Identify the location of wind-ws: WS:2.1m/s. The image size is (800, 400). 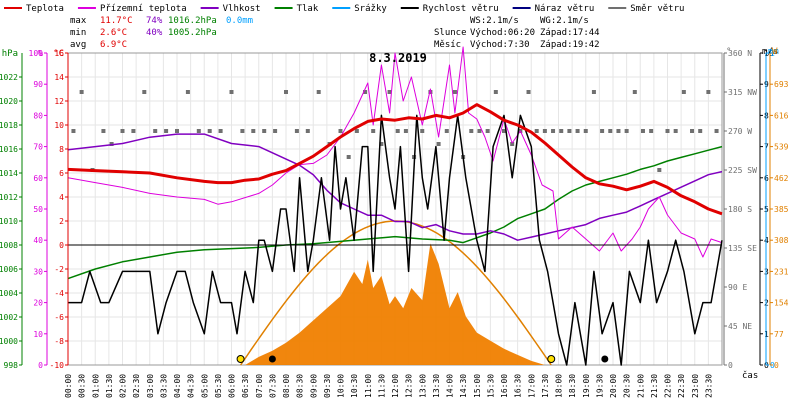
(494, 21).